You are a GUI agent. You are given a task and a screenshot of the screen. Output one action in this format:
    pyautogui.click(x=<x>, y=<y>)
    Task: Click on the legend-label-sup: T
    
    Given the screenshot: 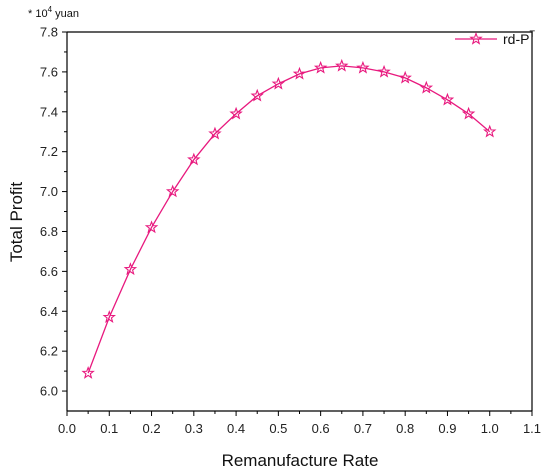 What is the action you would take?
    pyautogui.click(x=532, y=34)
    